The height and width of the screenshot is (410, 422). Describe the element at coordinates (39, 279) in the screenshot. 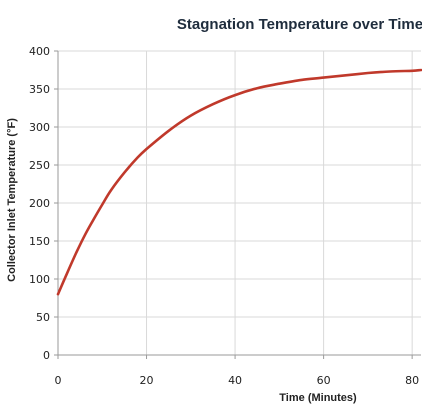

I see `y-tick-label: 100` at that location.